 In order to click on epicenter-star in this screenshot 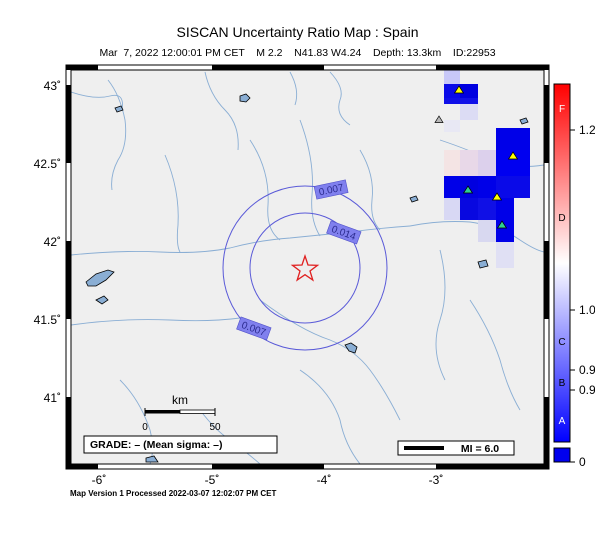, I will do `click(305, 267)`.